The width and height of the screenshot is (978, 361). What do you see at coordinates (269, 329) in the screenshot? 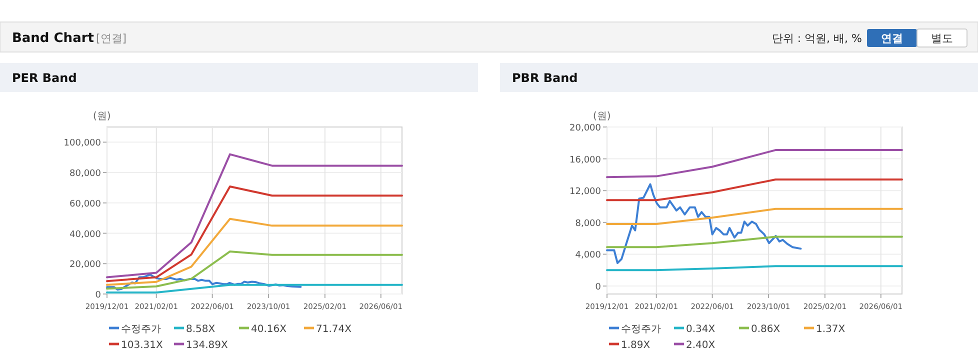
I see `legend-label: 40.16X` at bounding box center [269, 329].